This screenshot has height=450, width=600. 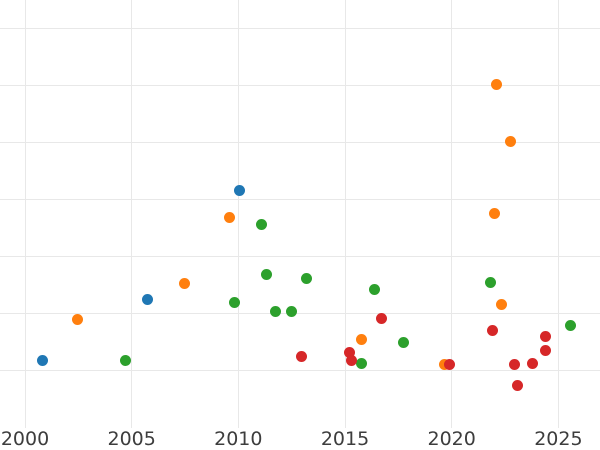 What do you see at coordinates (558, 439) in the screenshot?
I see `x-tick-label: 2025` at bounding box center [558, 439].